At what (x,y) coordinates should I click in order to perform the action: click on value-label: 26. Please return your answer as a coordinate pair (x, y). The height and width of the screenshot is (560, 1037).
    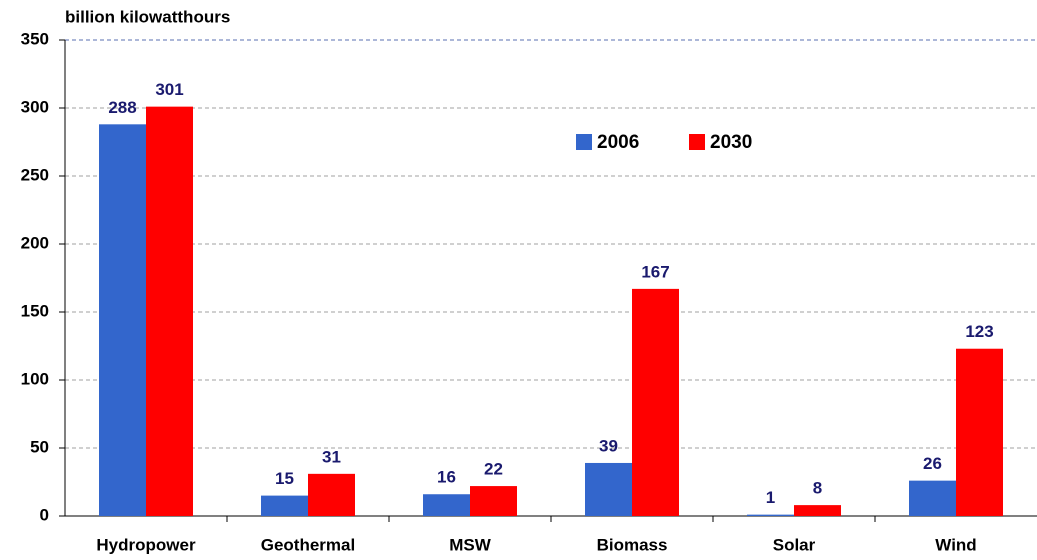
    Looking at the image, I should click on (932, 463).